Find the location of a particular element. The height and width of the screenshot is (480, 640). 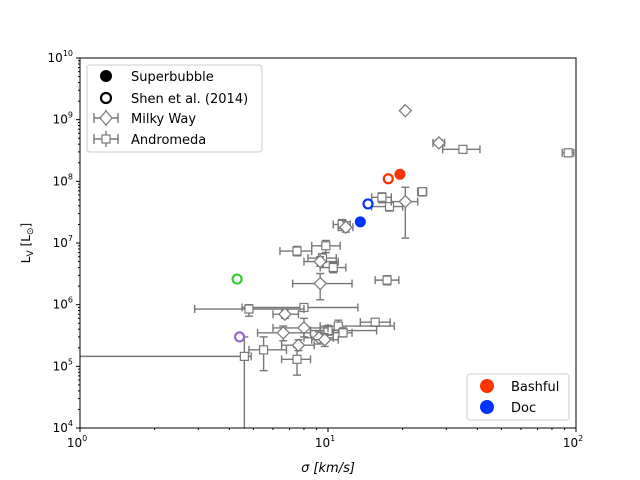

legend-main-box is located at coordinates (174, 108).